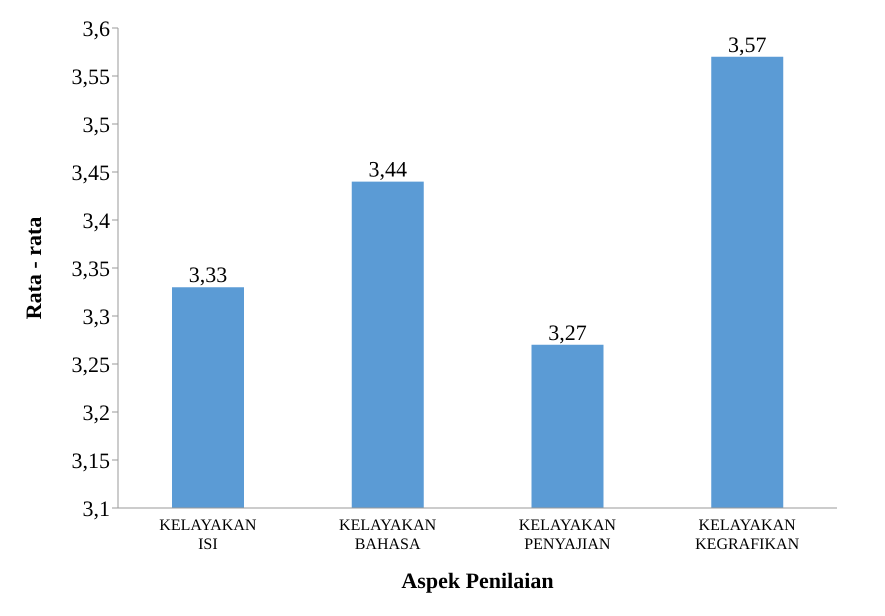  I want to click on y-tick-label: 3,35, so click(91, 268).